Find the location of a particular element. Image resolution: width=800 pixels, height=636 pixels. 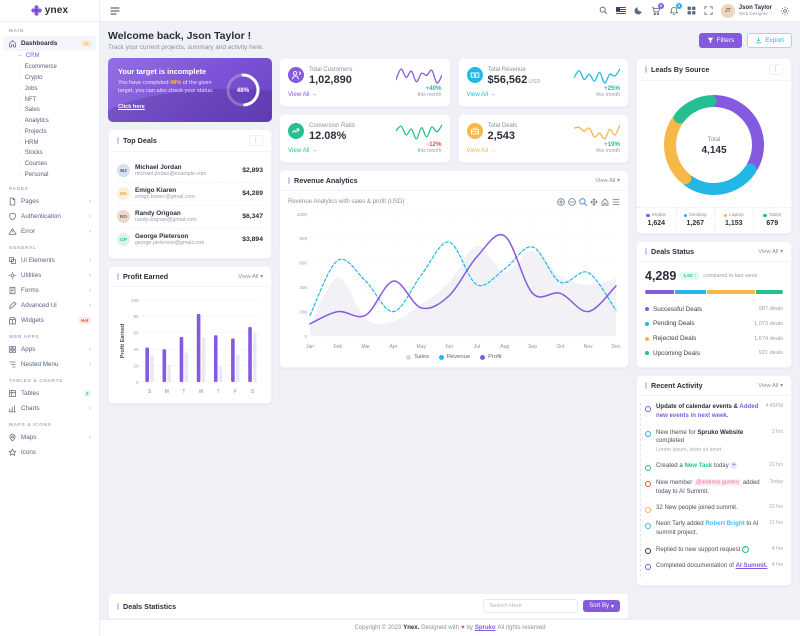

selection-zoom-icon is located at coordinates (583, 202).